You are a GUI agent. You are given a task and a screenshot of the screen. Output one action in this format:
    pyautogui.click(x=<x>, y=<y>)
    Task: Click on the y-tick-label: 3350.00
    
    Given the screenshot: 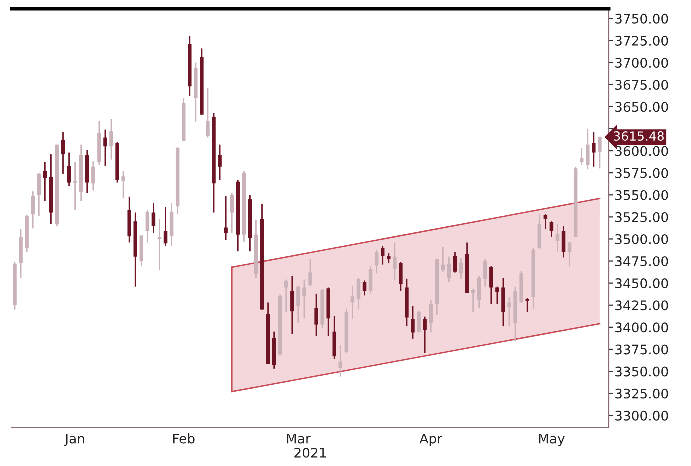 What is the action you would take?
    pyautogui.click(x=642, y=371)
    